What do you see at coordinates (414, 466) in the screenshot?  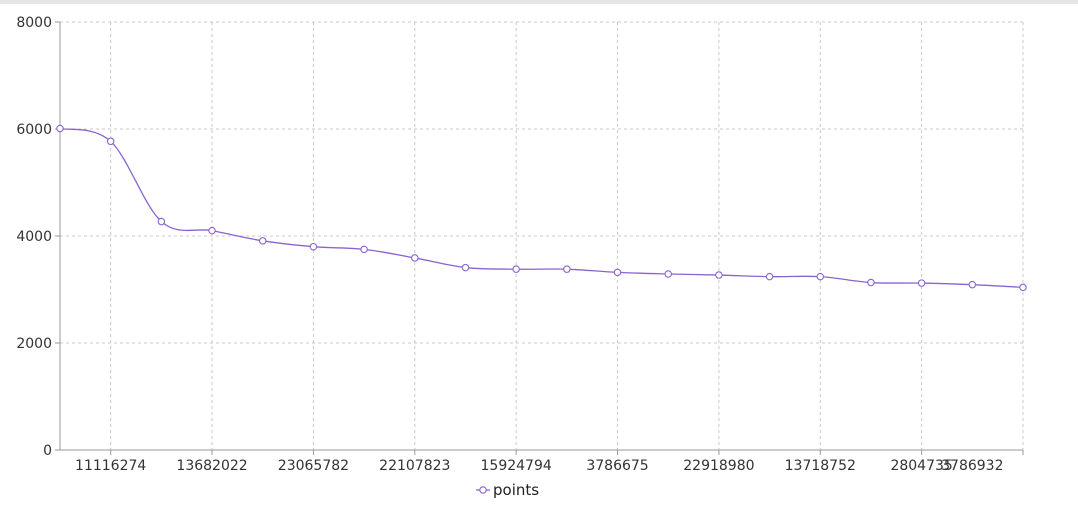 I see `x-tick-label: 22107823` at bounding box center [414, 466].